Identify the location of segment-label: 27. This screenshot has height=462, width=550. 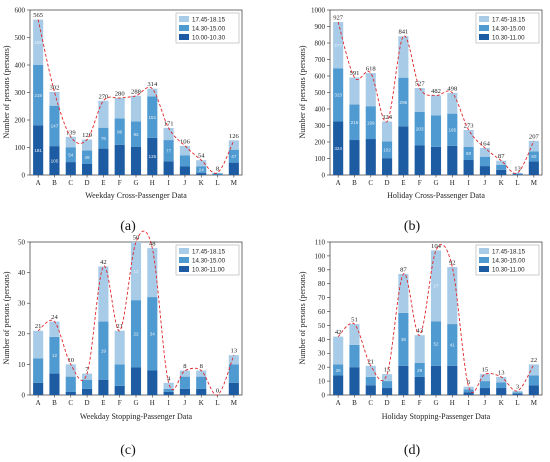
(436, 286).